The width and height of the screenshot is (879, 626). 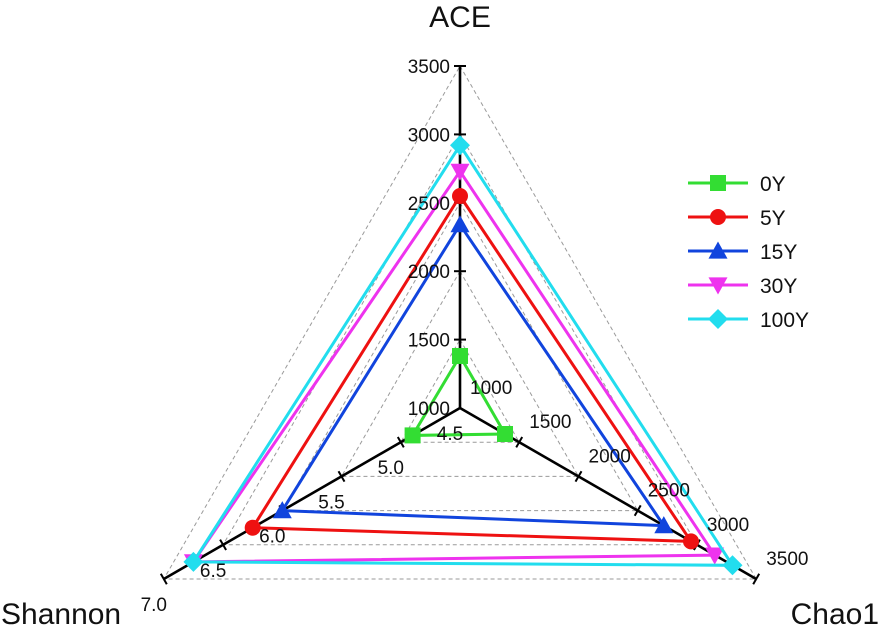 I want to click on tick-label-ace: 1500, so click(x=429, y=341).